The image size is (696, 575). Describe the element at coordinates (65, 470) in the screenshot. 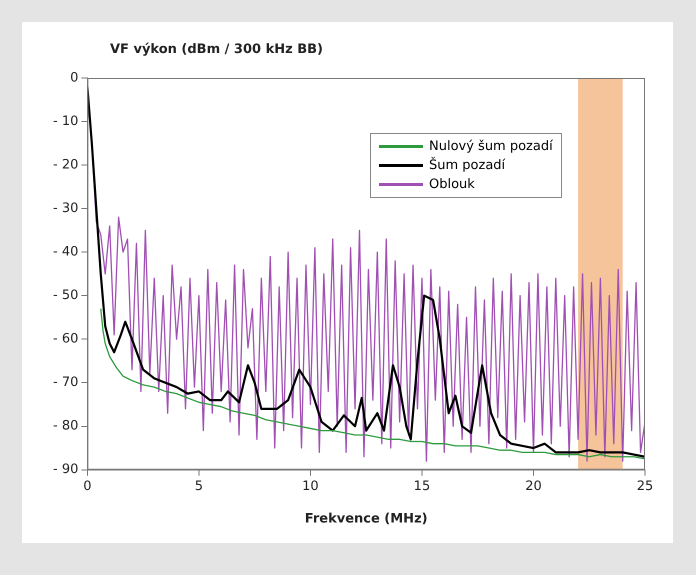

I see `y-tick-label: - 90` at that location.